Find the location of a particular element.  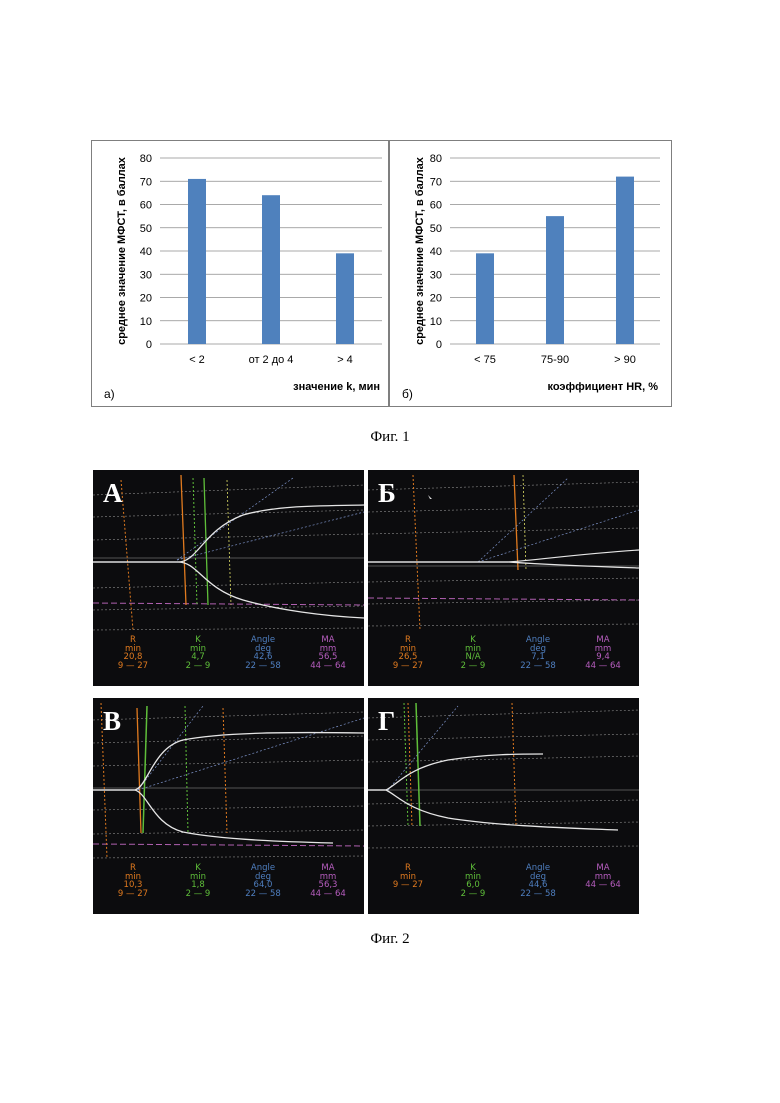

x-axis-label: значение k, мин is located at coordinates (336, 387).